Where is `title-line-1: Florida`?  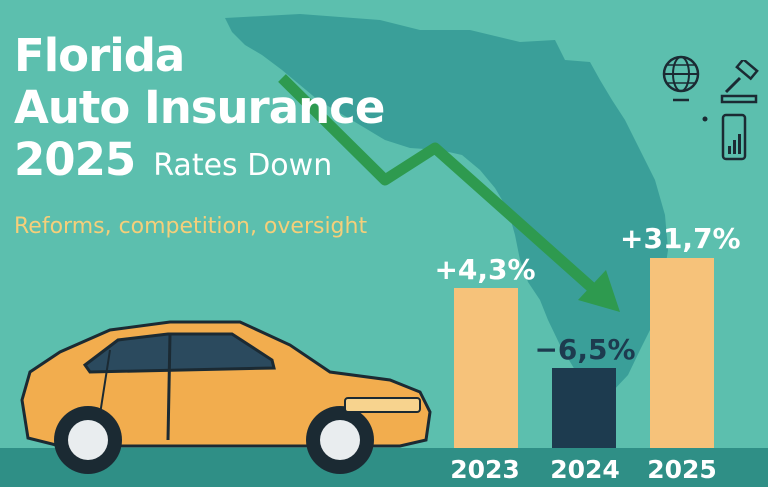
title-line-1: Florida is located at coordinates (99, 55).